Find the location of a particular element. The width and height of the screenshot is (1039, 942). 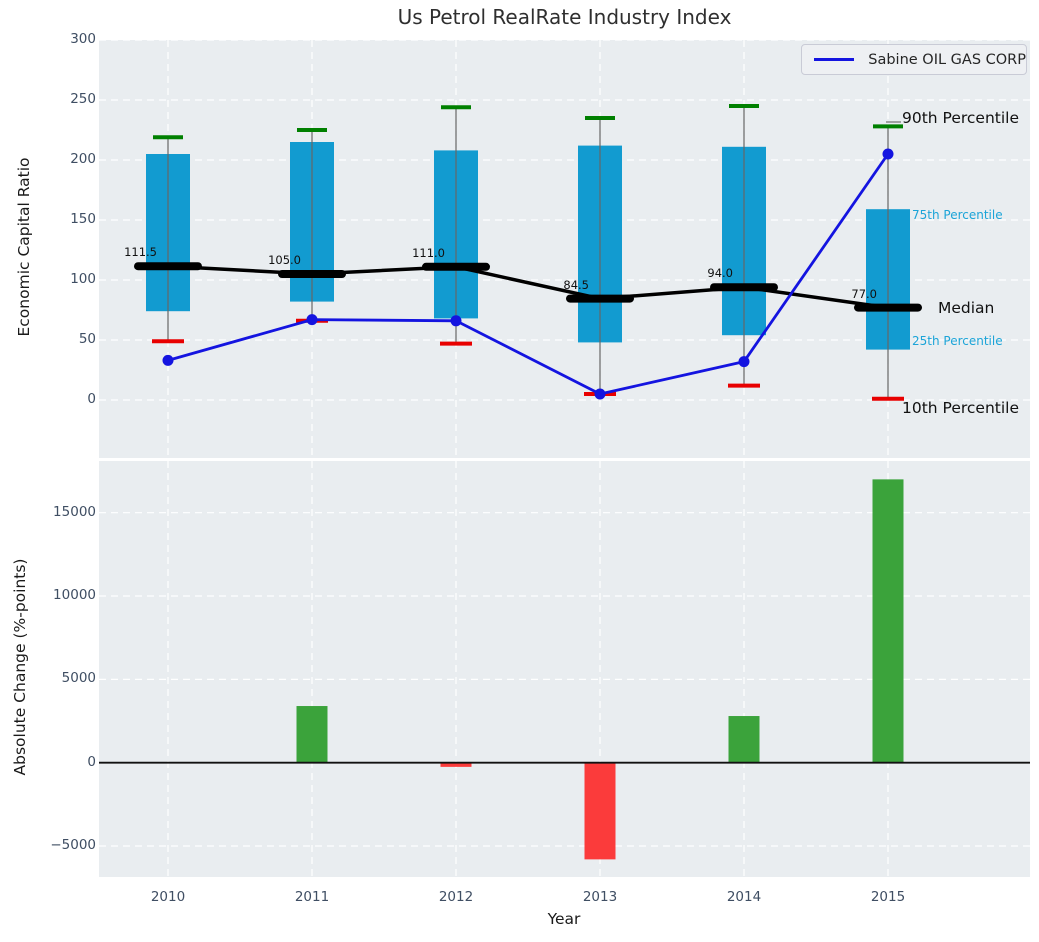

annotation-median: Median is located at coordinates (966, 308).